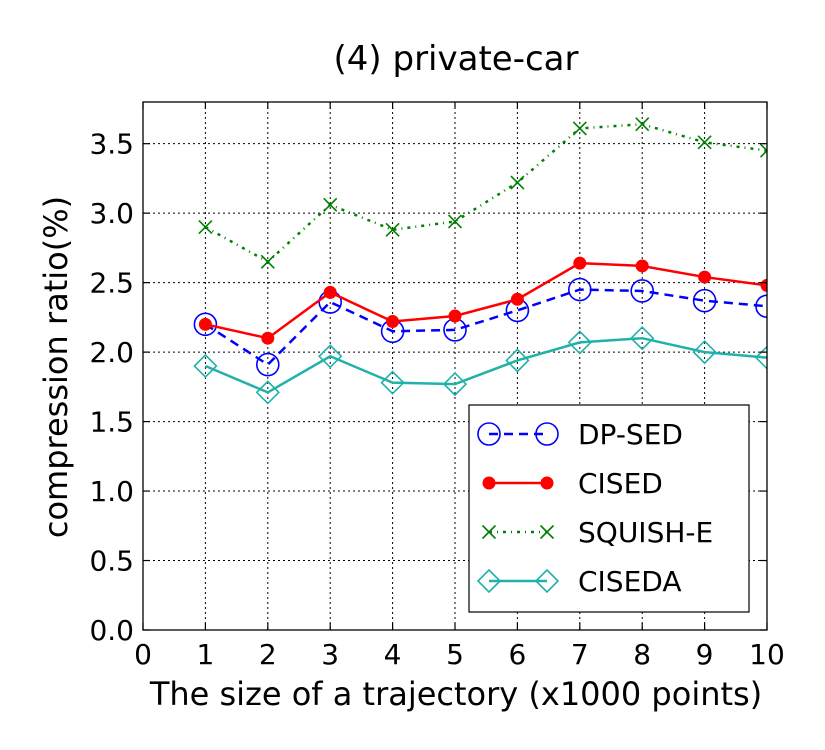 The height and width of the screenshot is (750, 825). What do you see at coordinates (268, 654) in the screenshot?
I see `x-tick-label: 2` at bounding box center [268, 654].